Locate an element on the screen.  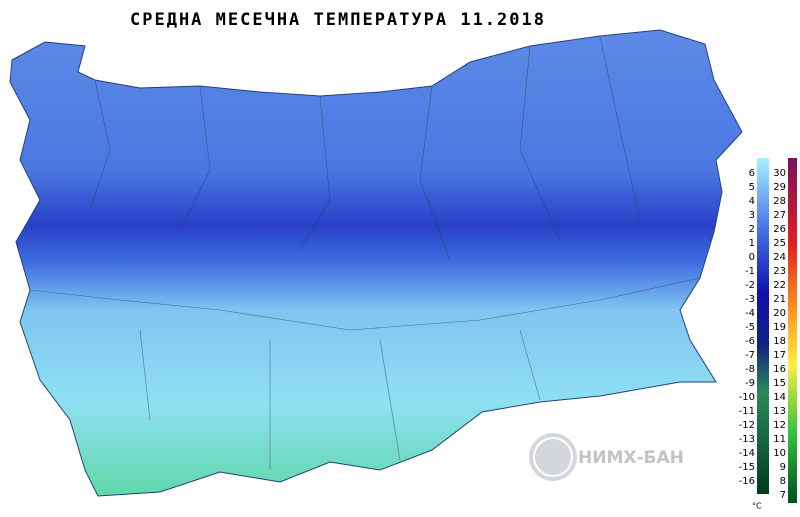
left-legend-label: -12 is located at coordinates (747, 425).